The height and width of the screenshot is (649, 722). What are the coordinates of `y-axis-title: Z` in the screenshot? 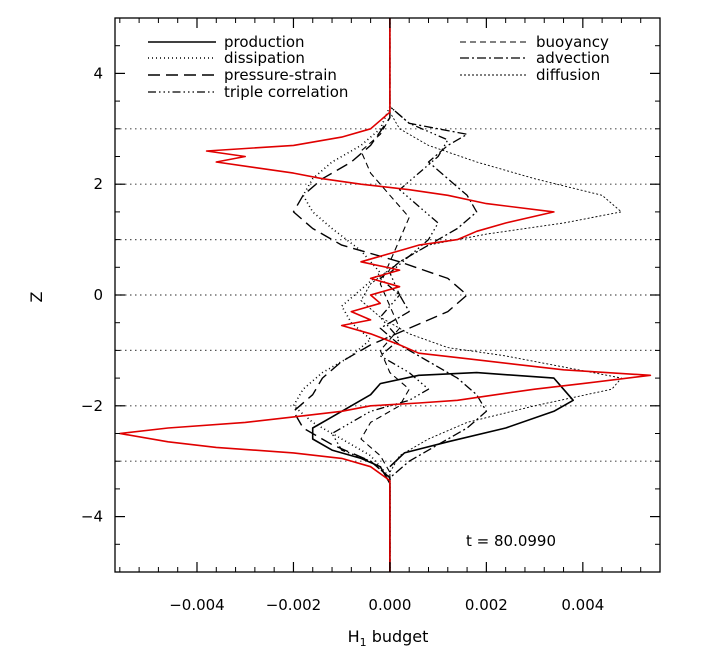 It's located at (36, 296).